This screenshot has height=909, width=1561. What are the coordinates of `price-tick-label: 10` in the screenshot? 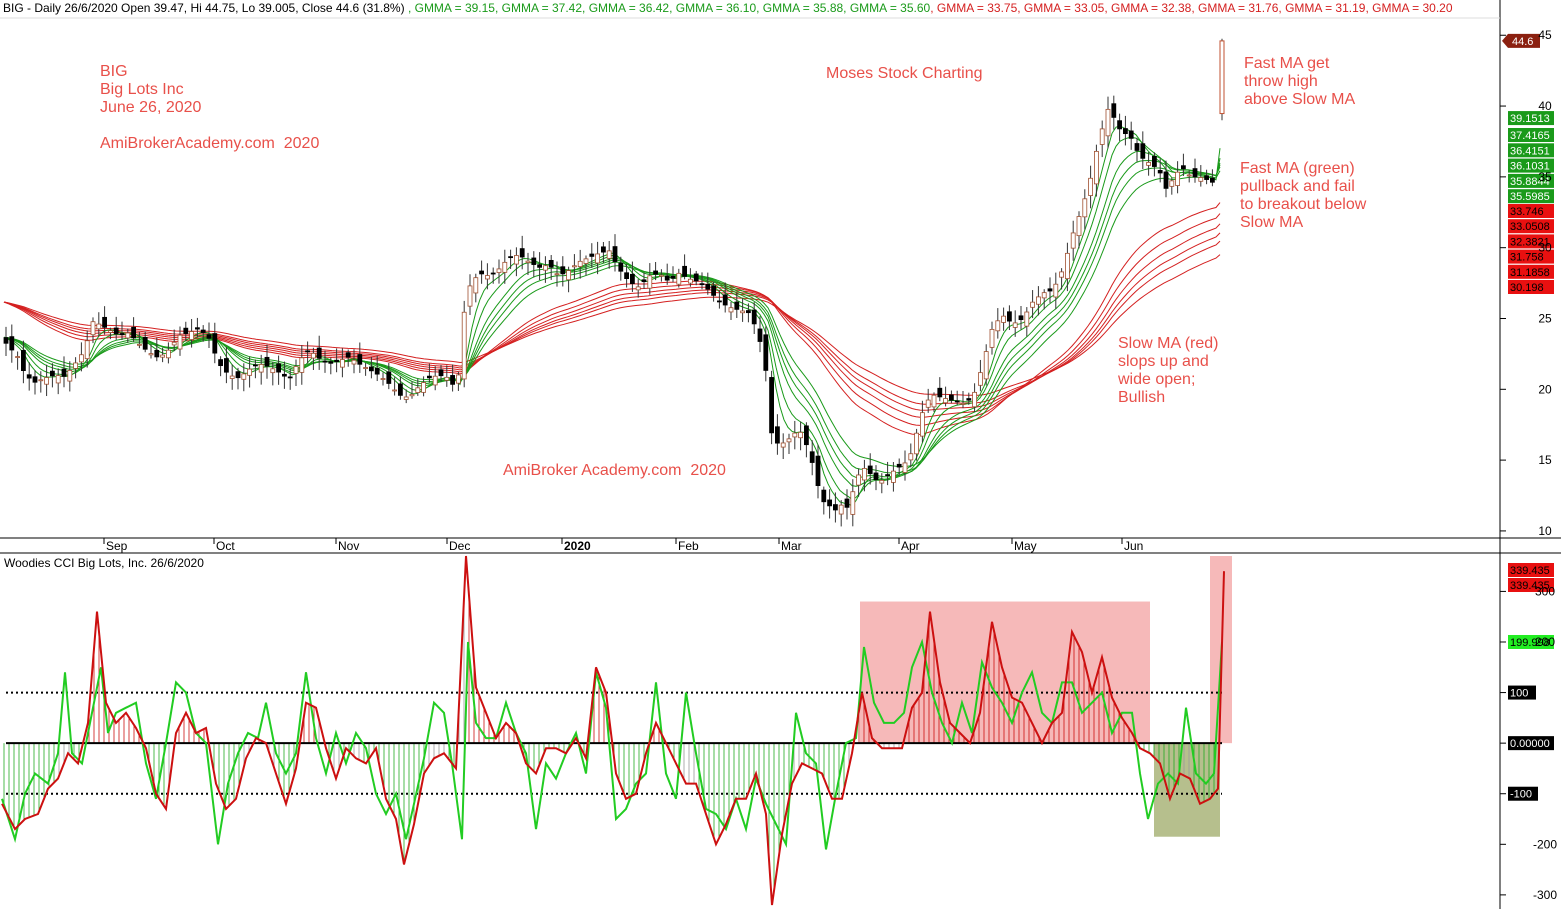 It's located at (1545, 531).